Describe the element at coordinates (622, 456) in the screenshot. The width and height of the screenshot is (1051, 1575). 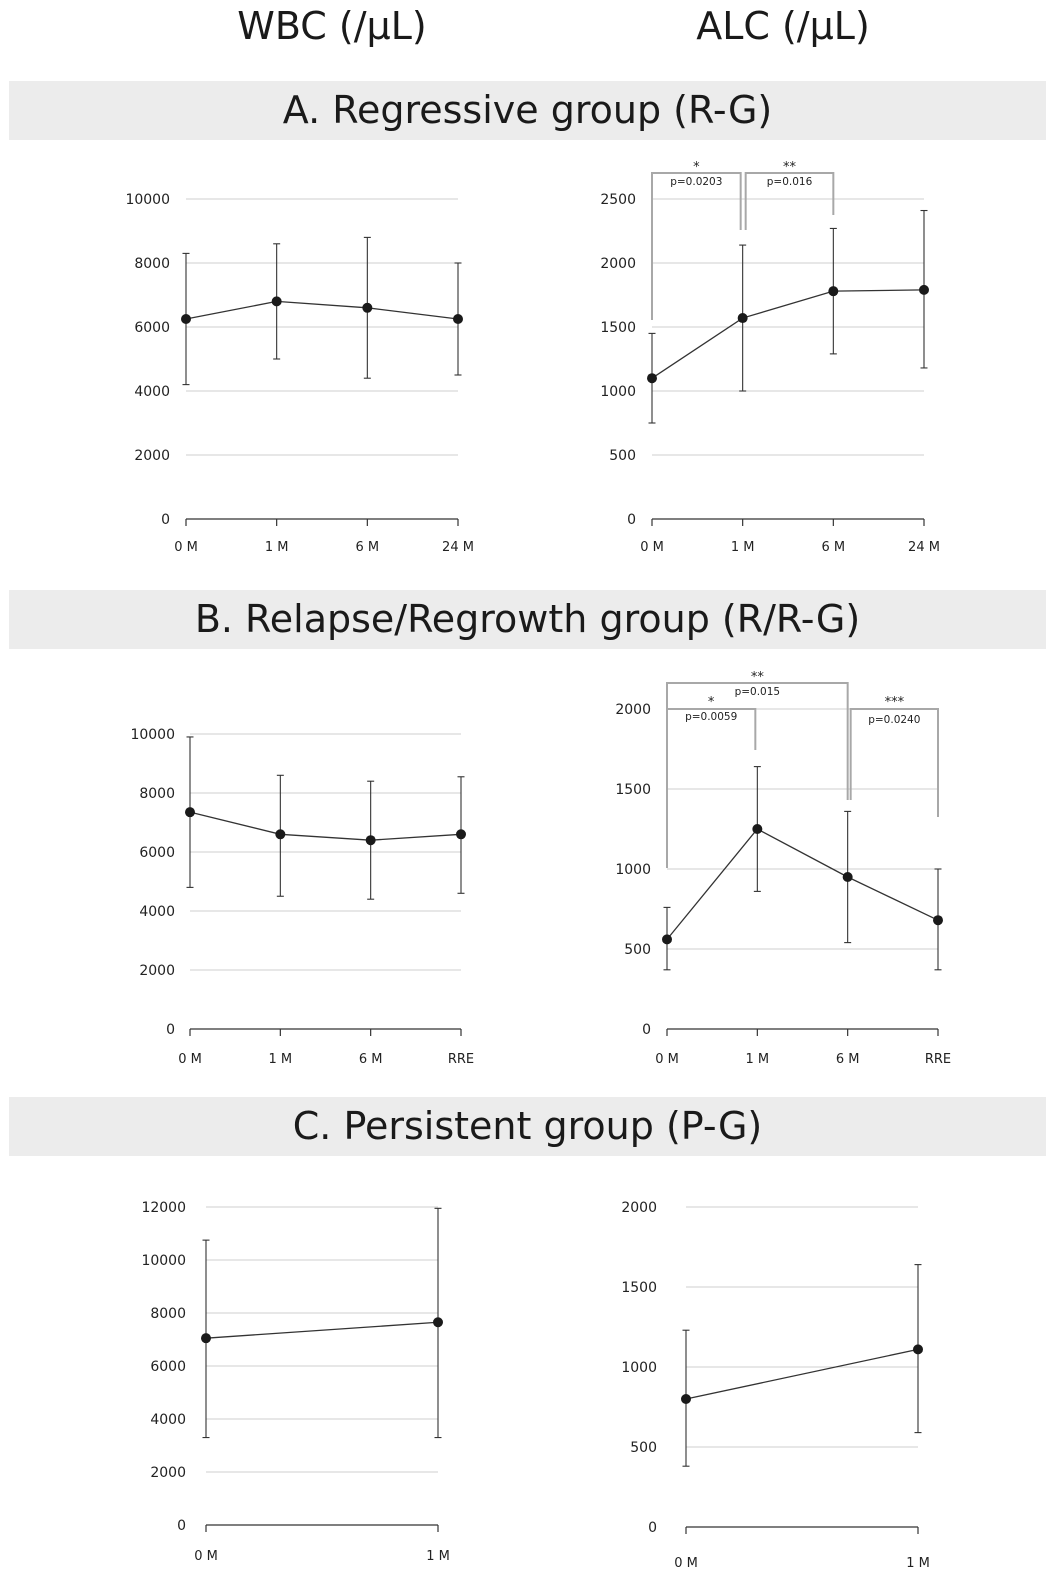
I see `a-alc-y-tick-label: 500` at that location.